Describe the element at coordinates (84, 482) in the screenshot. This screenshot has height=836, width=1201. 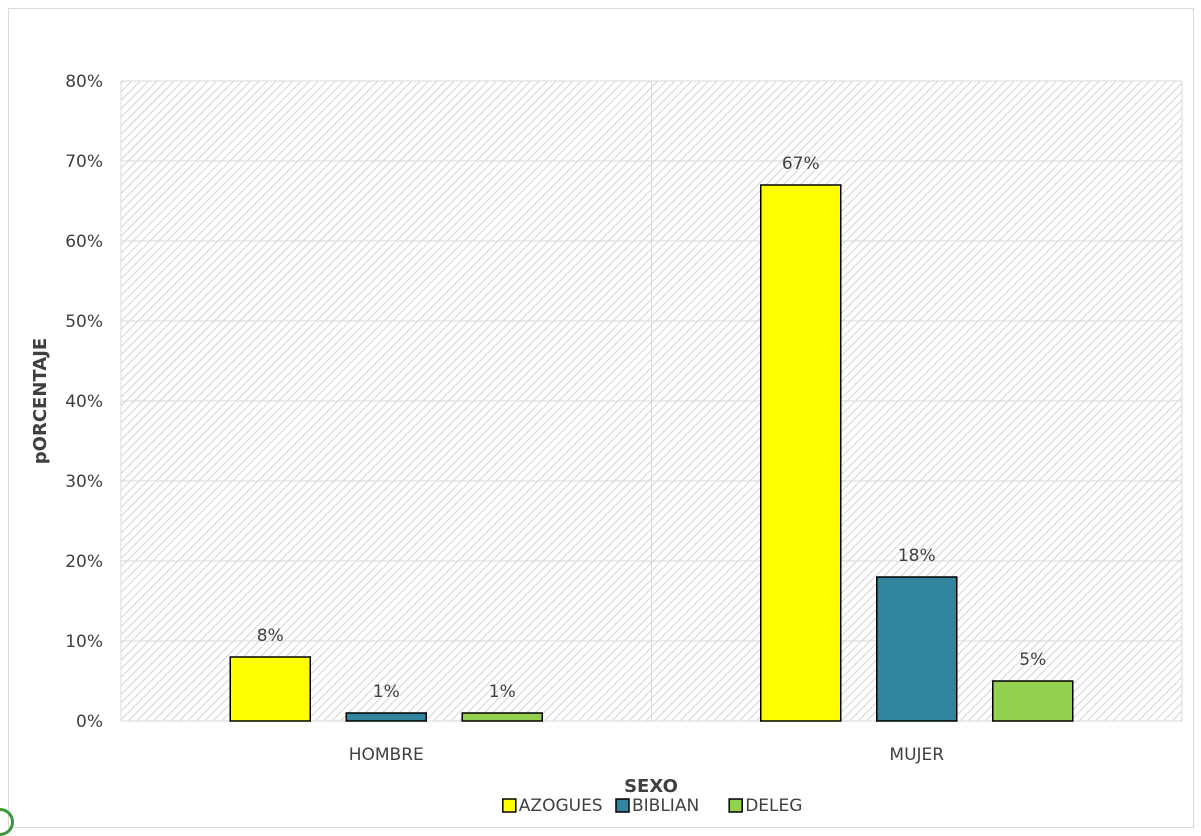
I see `y-tick-label: 30%` at that location.